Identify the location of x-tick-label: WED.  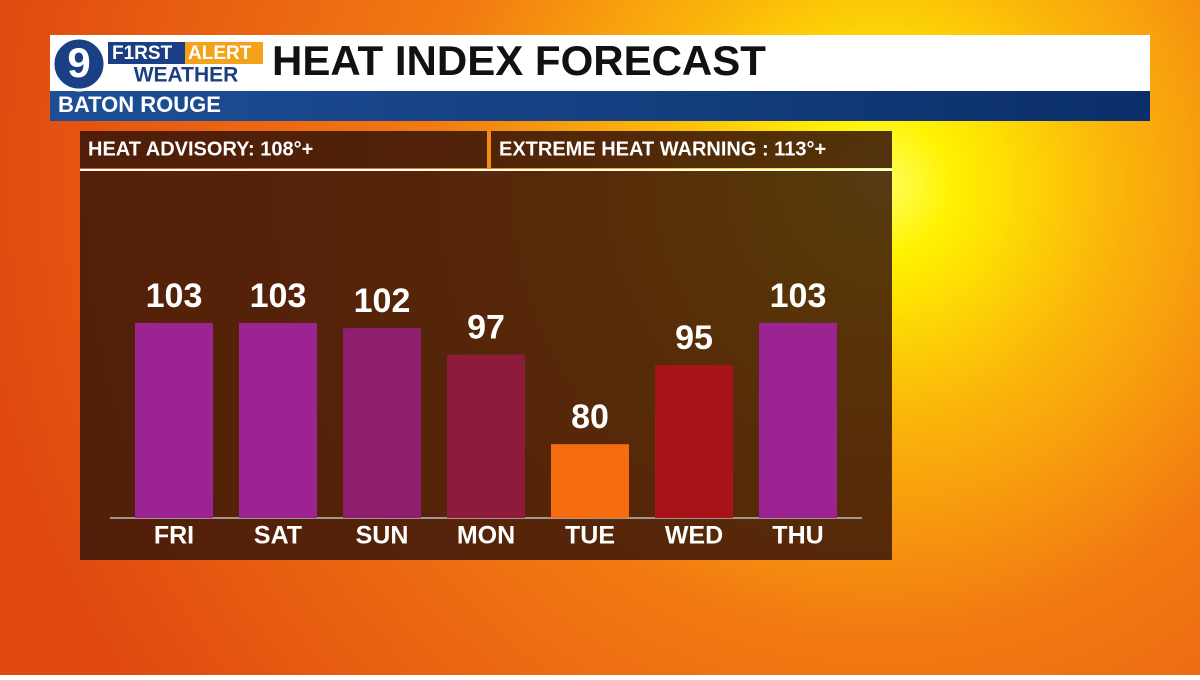
(694, 536).